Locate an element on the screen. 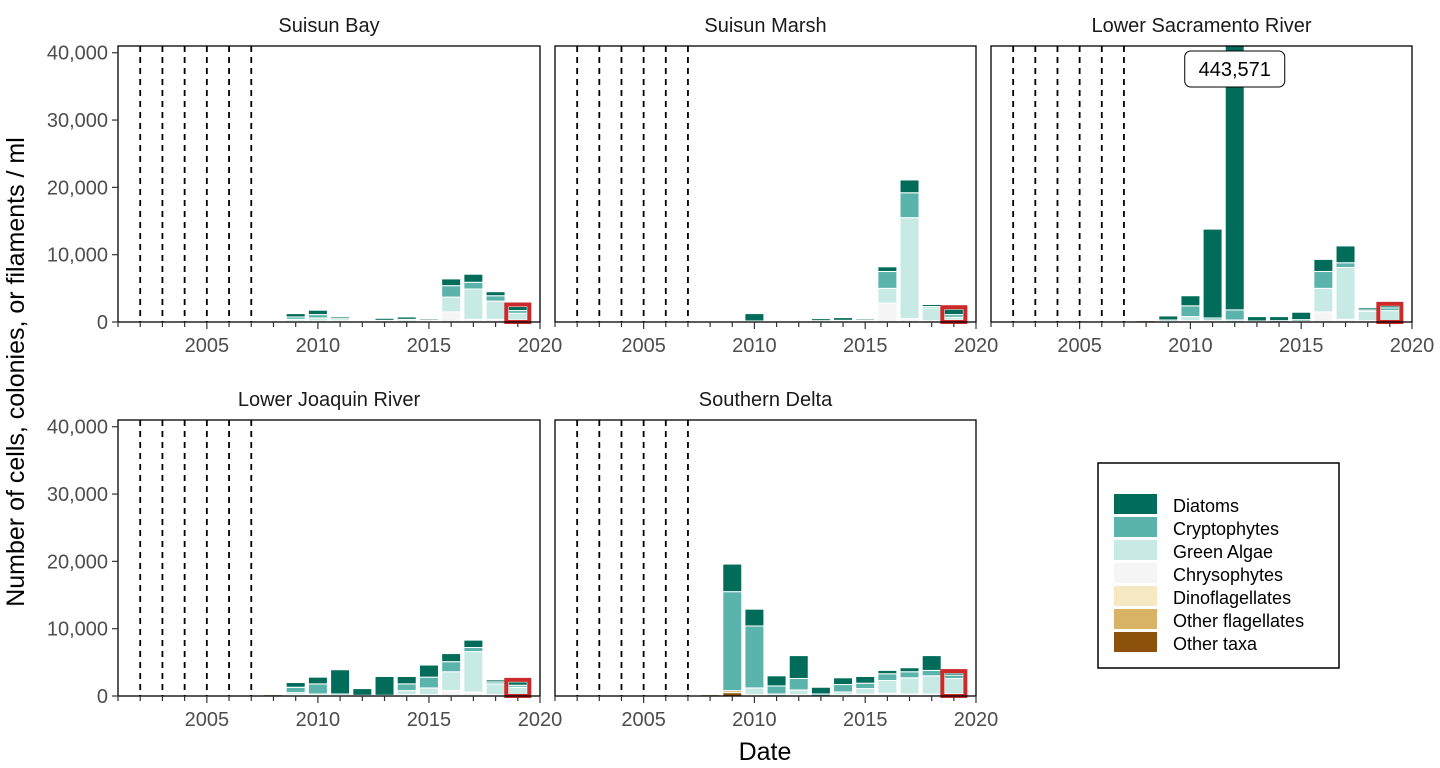 This screenshot has height=768, width=1440. x-tick-label: 2010 is located at coordinates (318, 720).